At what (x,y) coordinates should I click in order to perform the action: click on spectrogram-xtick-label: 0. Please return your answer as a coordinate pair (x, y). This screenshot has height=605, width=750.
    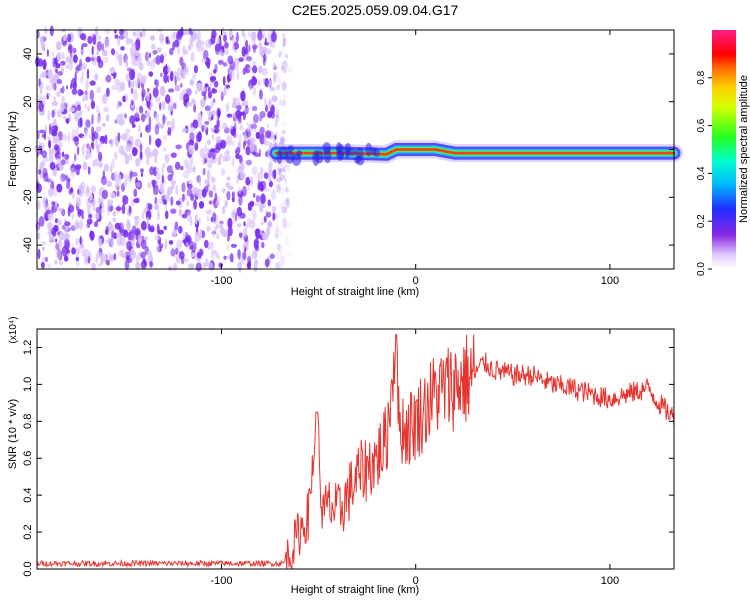
    Looking at the image, I should click on (416, 281).